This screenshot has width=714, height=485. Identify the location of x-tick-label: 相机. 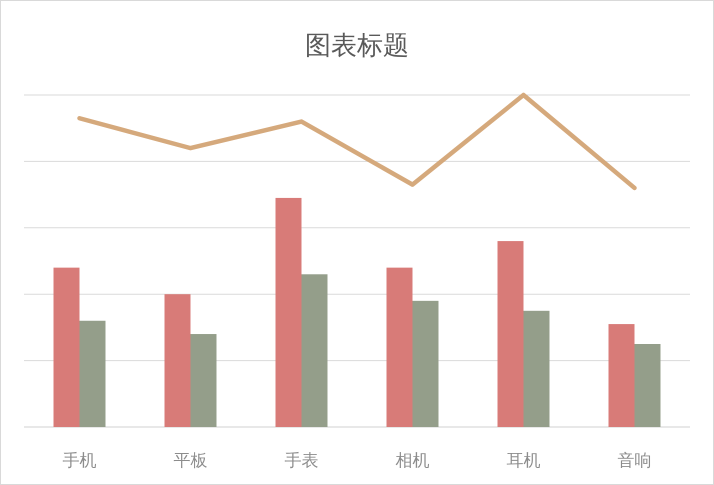
(413, 460).